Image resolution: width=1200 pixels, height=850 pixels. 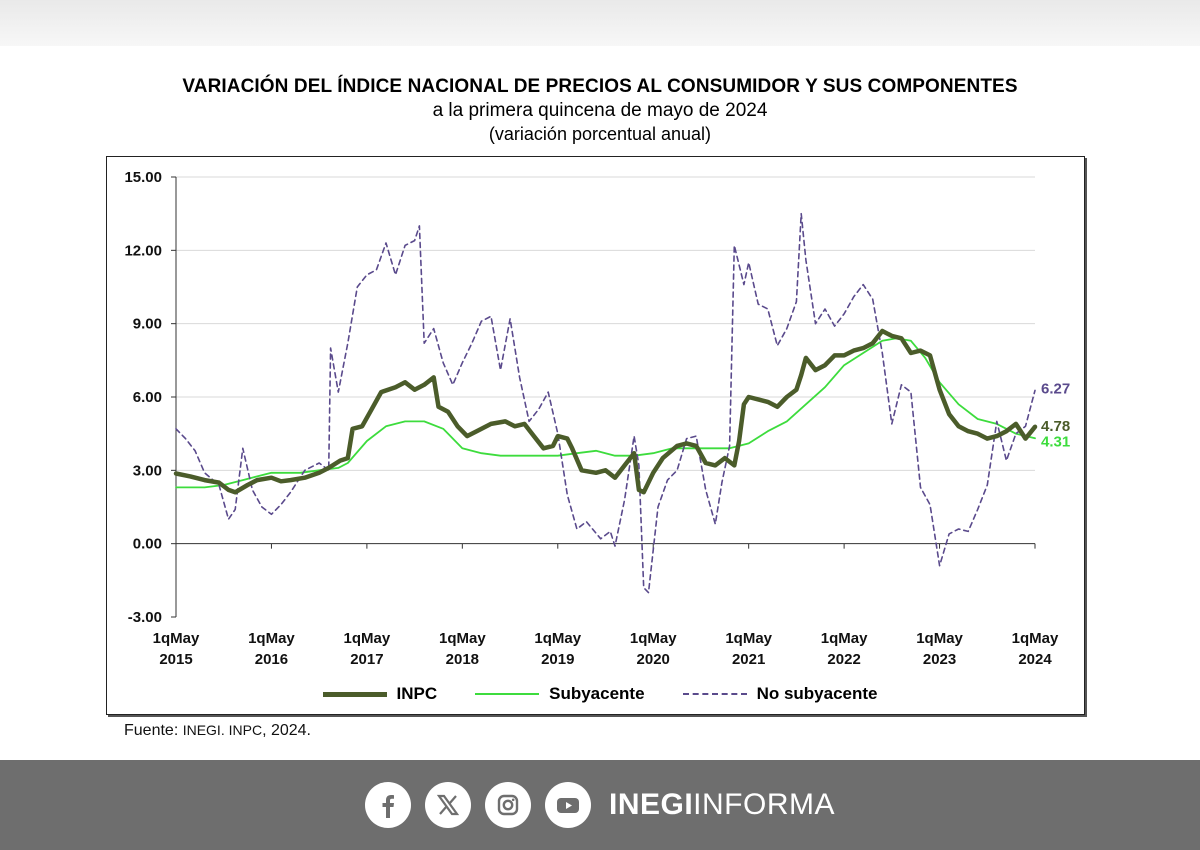 What do you see at coordinates (600, 23) in the screenshot?
I see `top-band` at bounding box center [600, 23].